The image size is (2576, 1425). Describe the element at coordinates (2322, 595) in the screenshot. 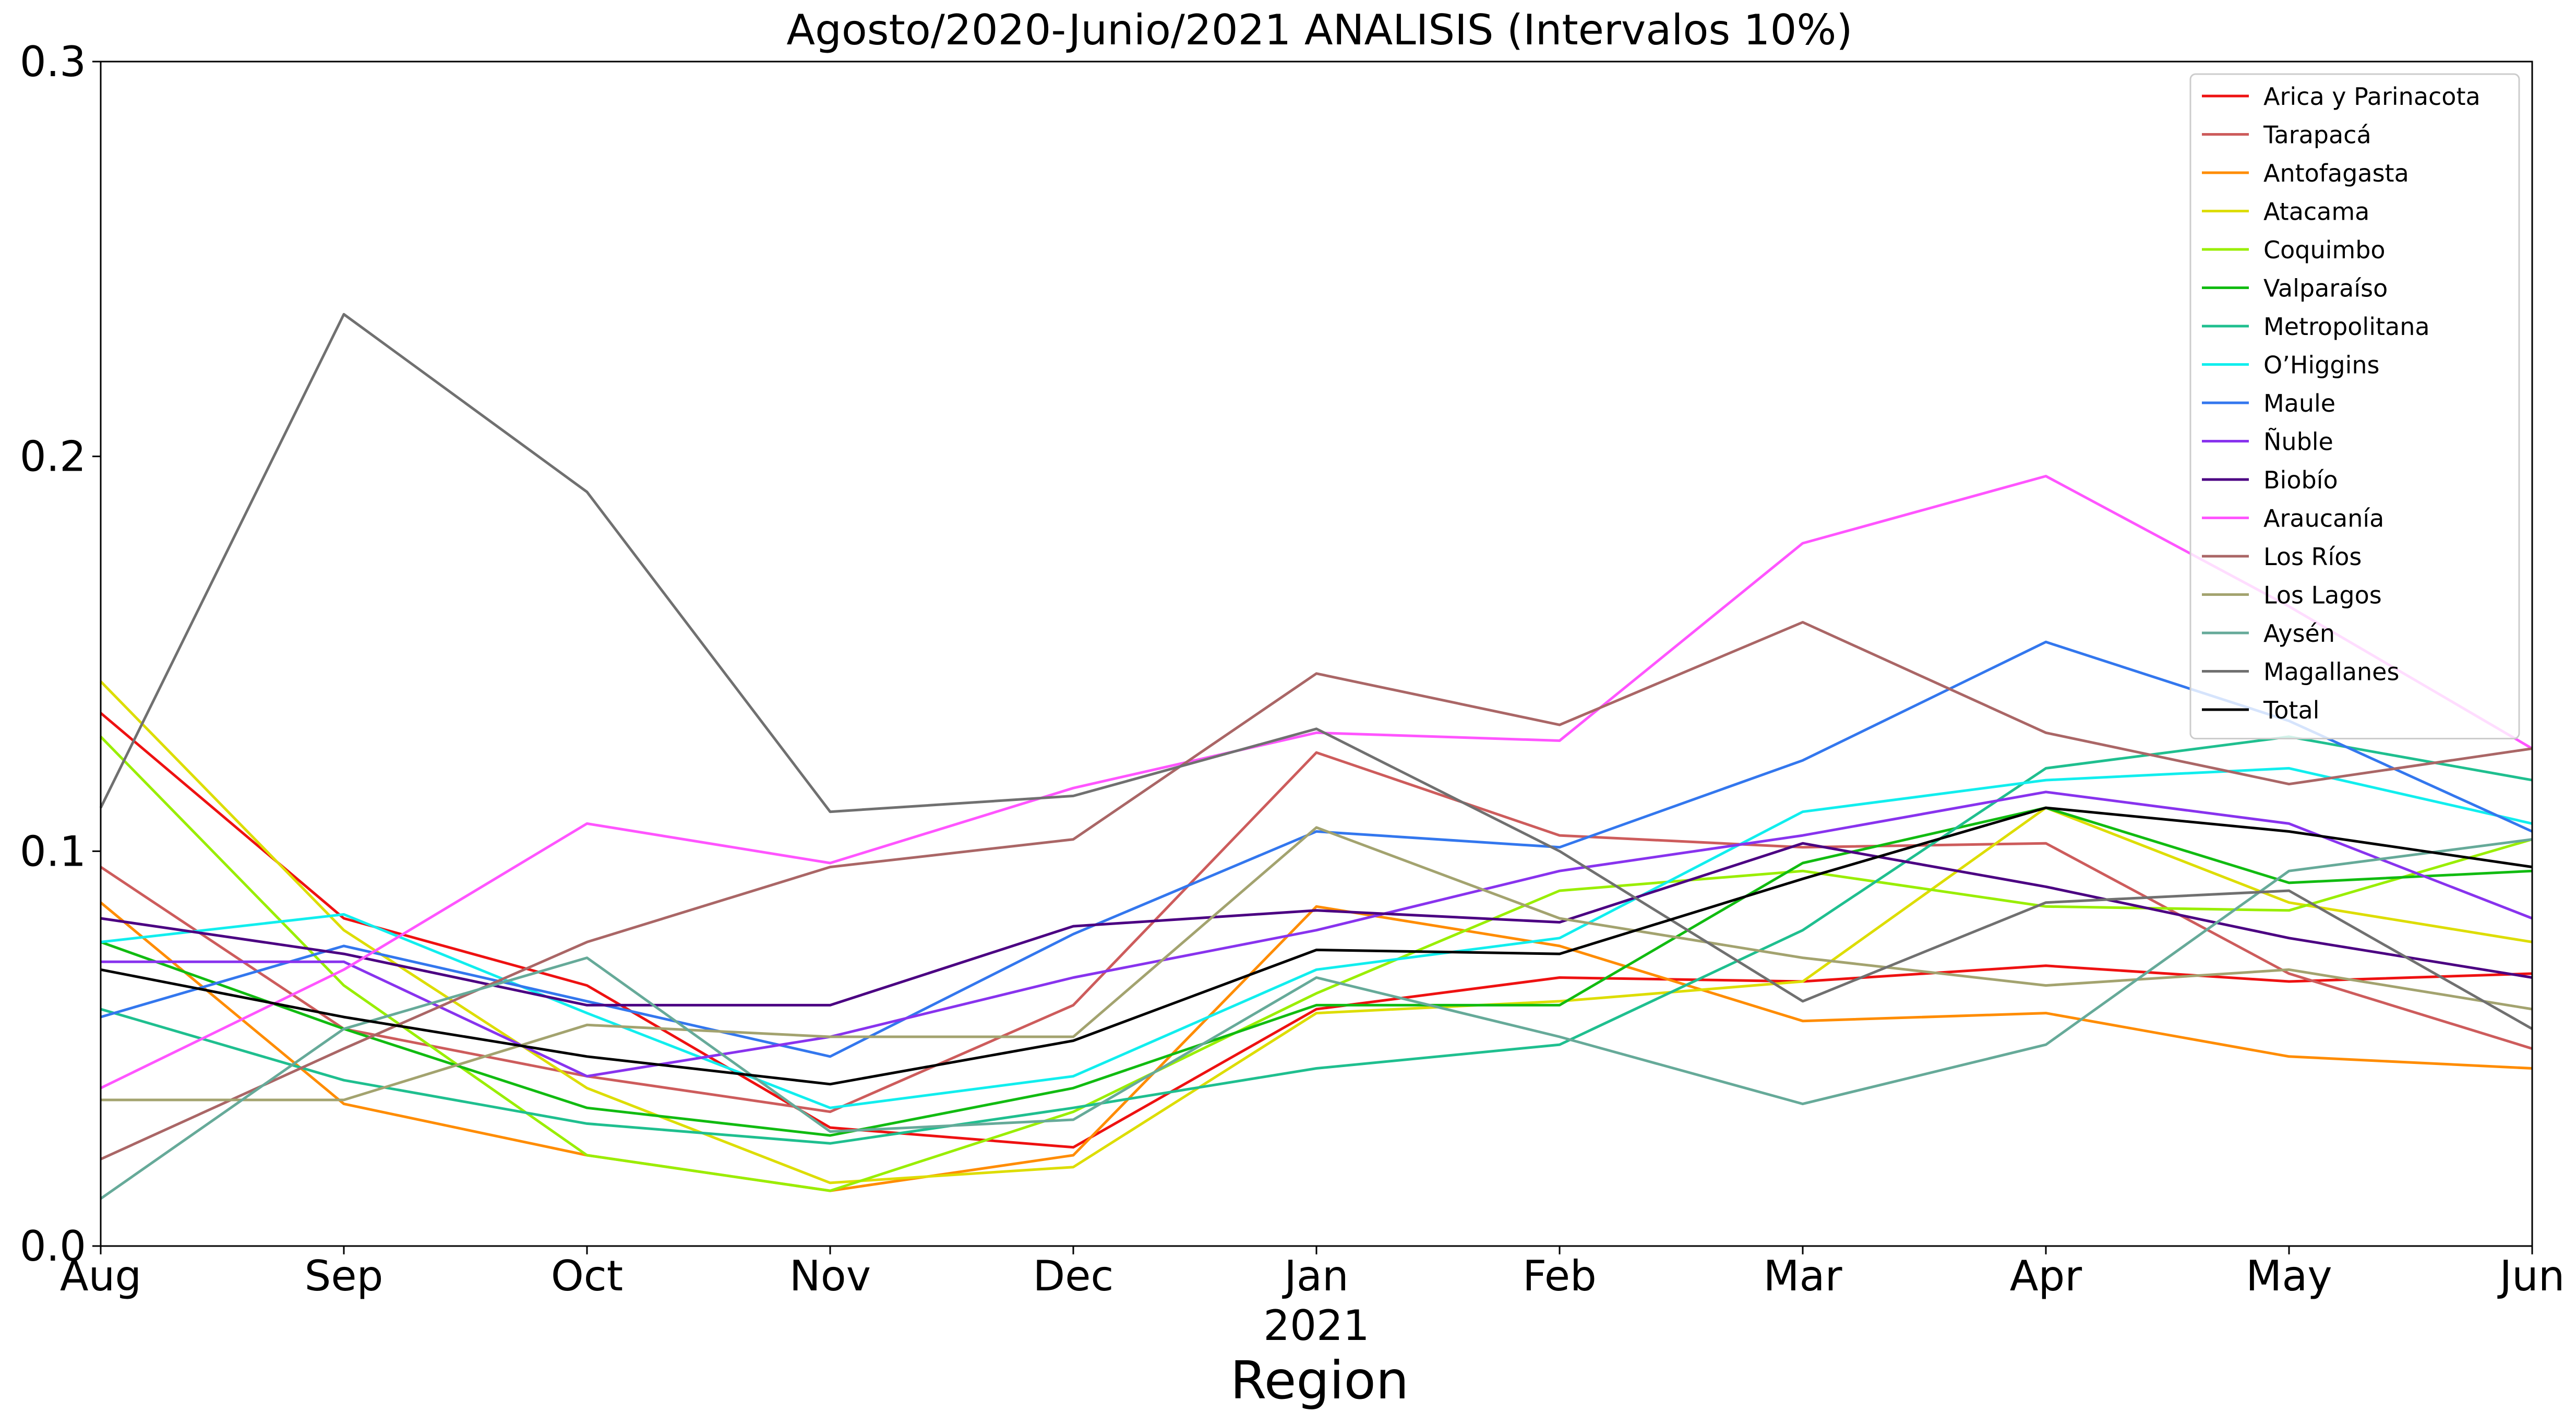

I see `legend-label: Los Lagos` at that location.